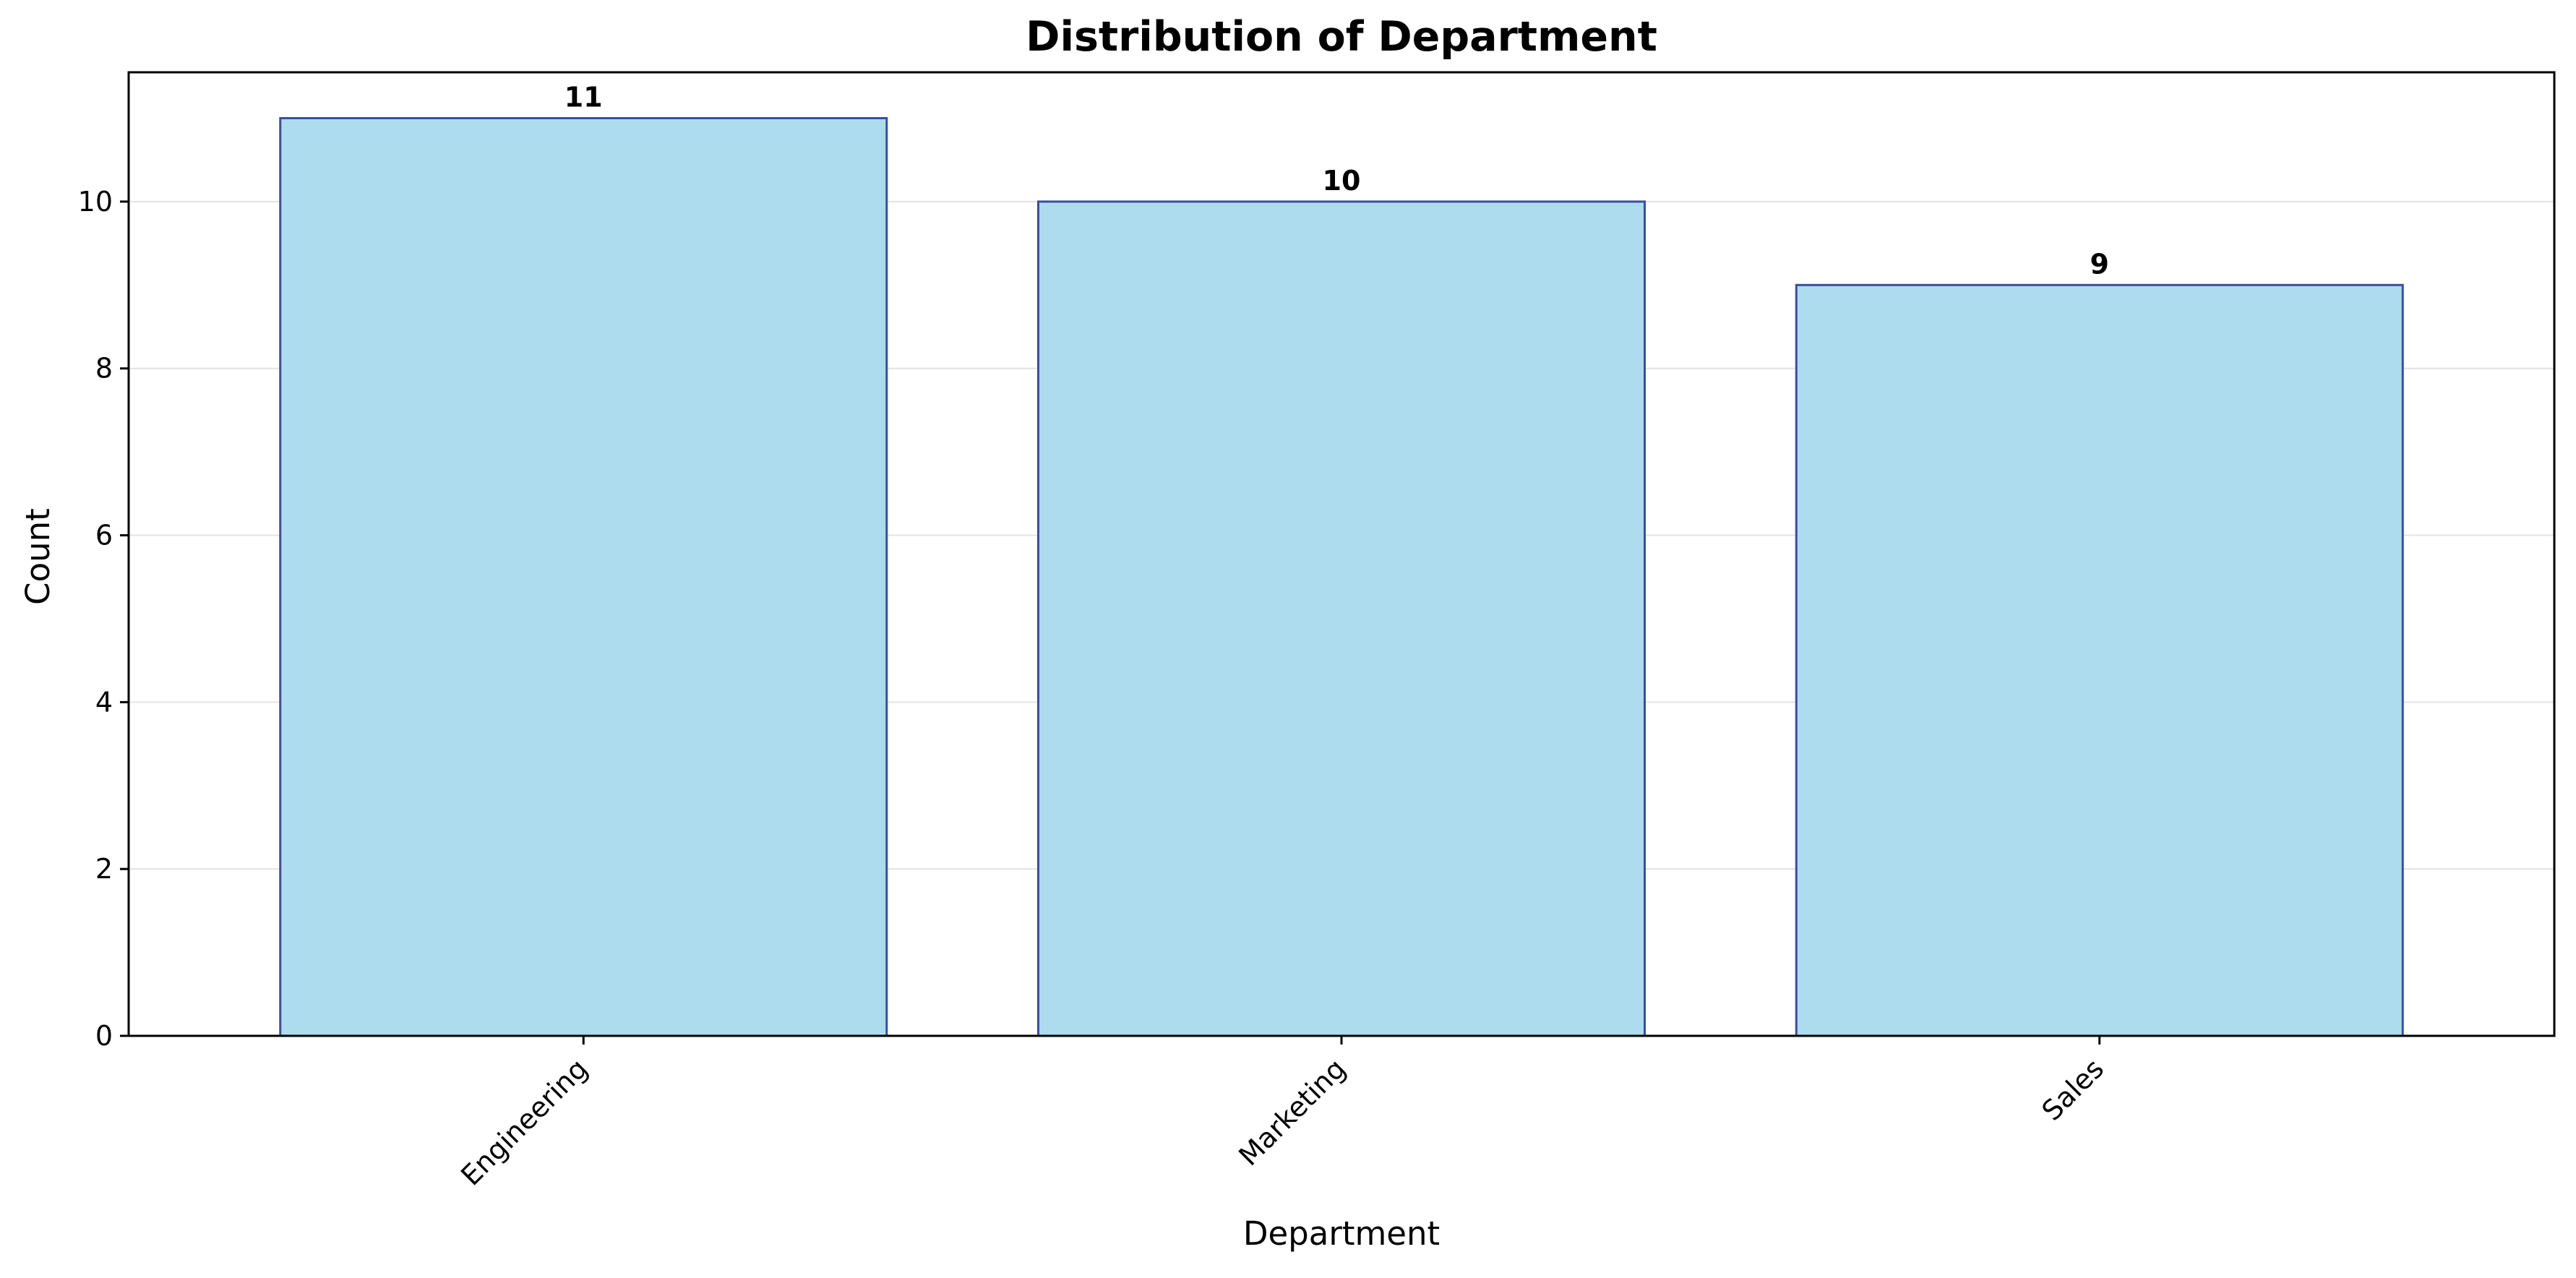  What do you see at coordinates (2100, 264) in the screenshot?
I see `data-label: 9` at bounding box center [2100, 264].